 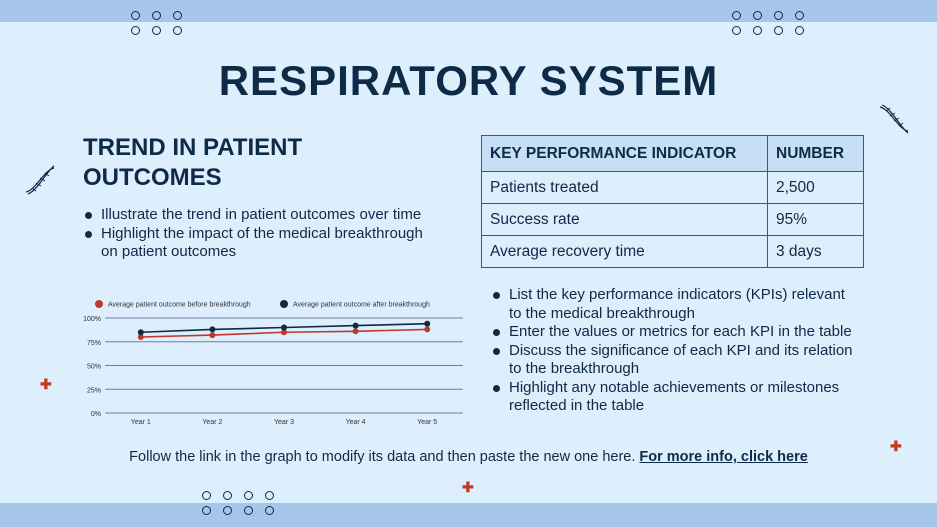 I want to click on table-row: Average recovery time 3 days, so click(x=672, y=251).